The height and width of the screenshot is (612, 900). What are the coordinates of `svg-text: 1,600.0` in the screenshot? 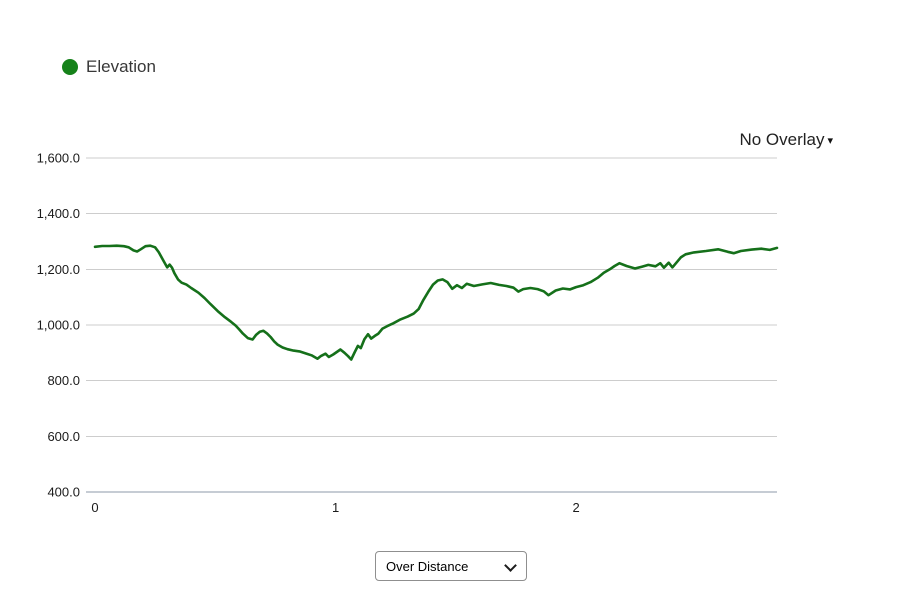 It's located at (58, 158).